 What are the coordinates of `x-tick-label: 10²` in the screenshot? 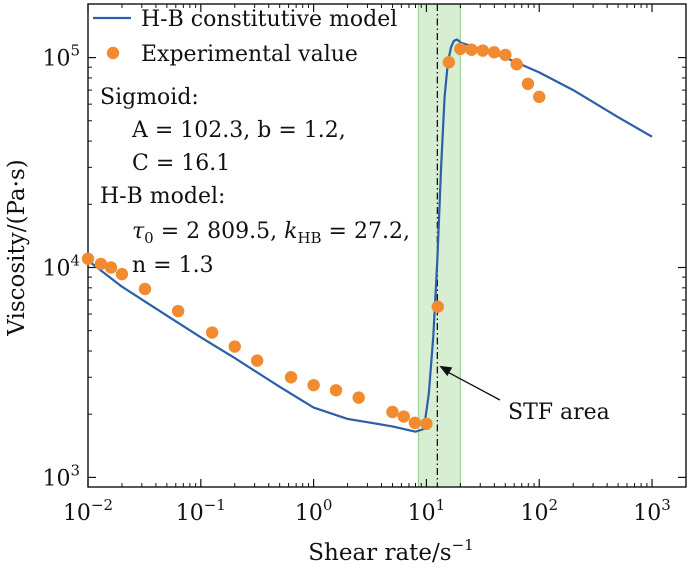 It's located at (539, 511).